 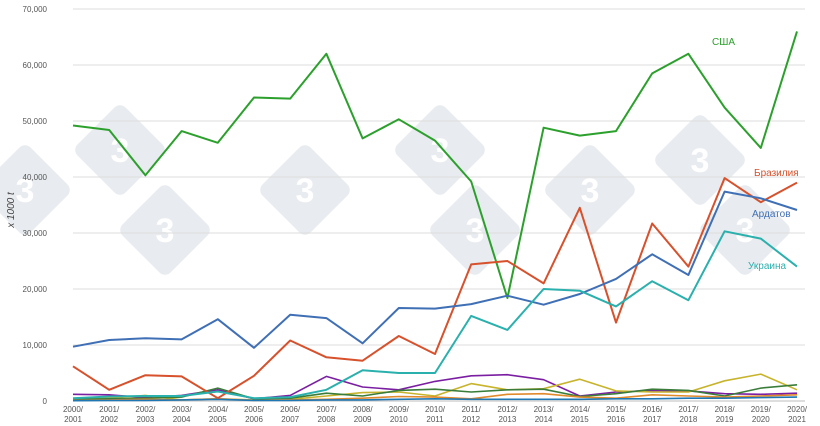 What do you see at coordinates (399, 419) in the screenshot?
I see `x-tick-label-line: 2010` at bounding box center [399, 419].